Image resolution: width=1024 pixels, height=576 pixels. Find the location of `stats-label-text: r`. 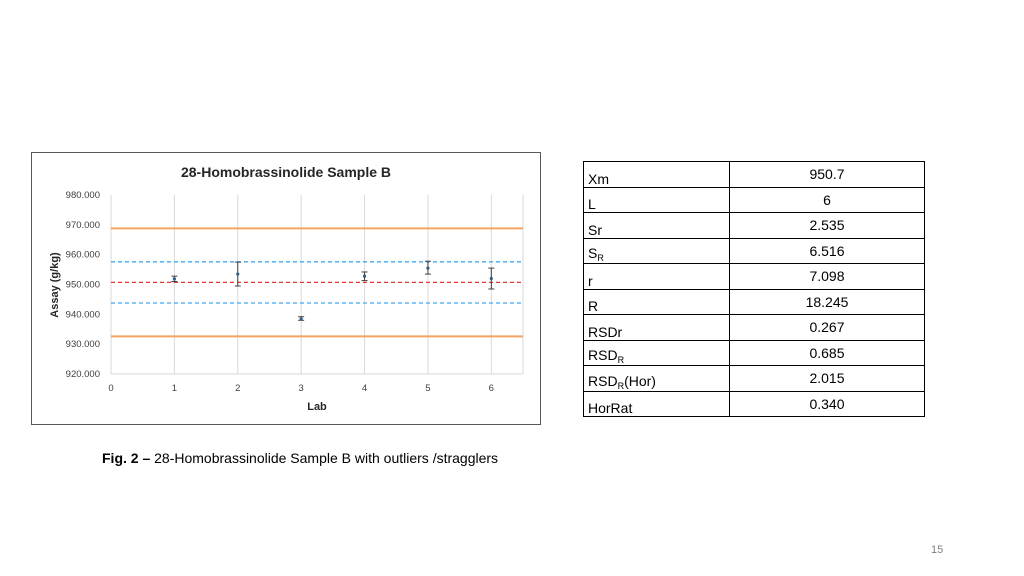

stats-label-text: r is located at coordinates (590, 280).